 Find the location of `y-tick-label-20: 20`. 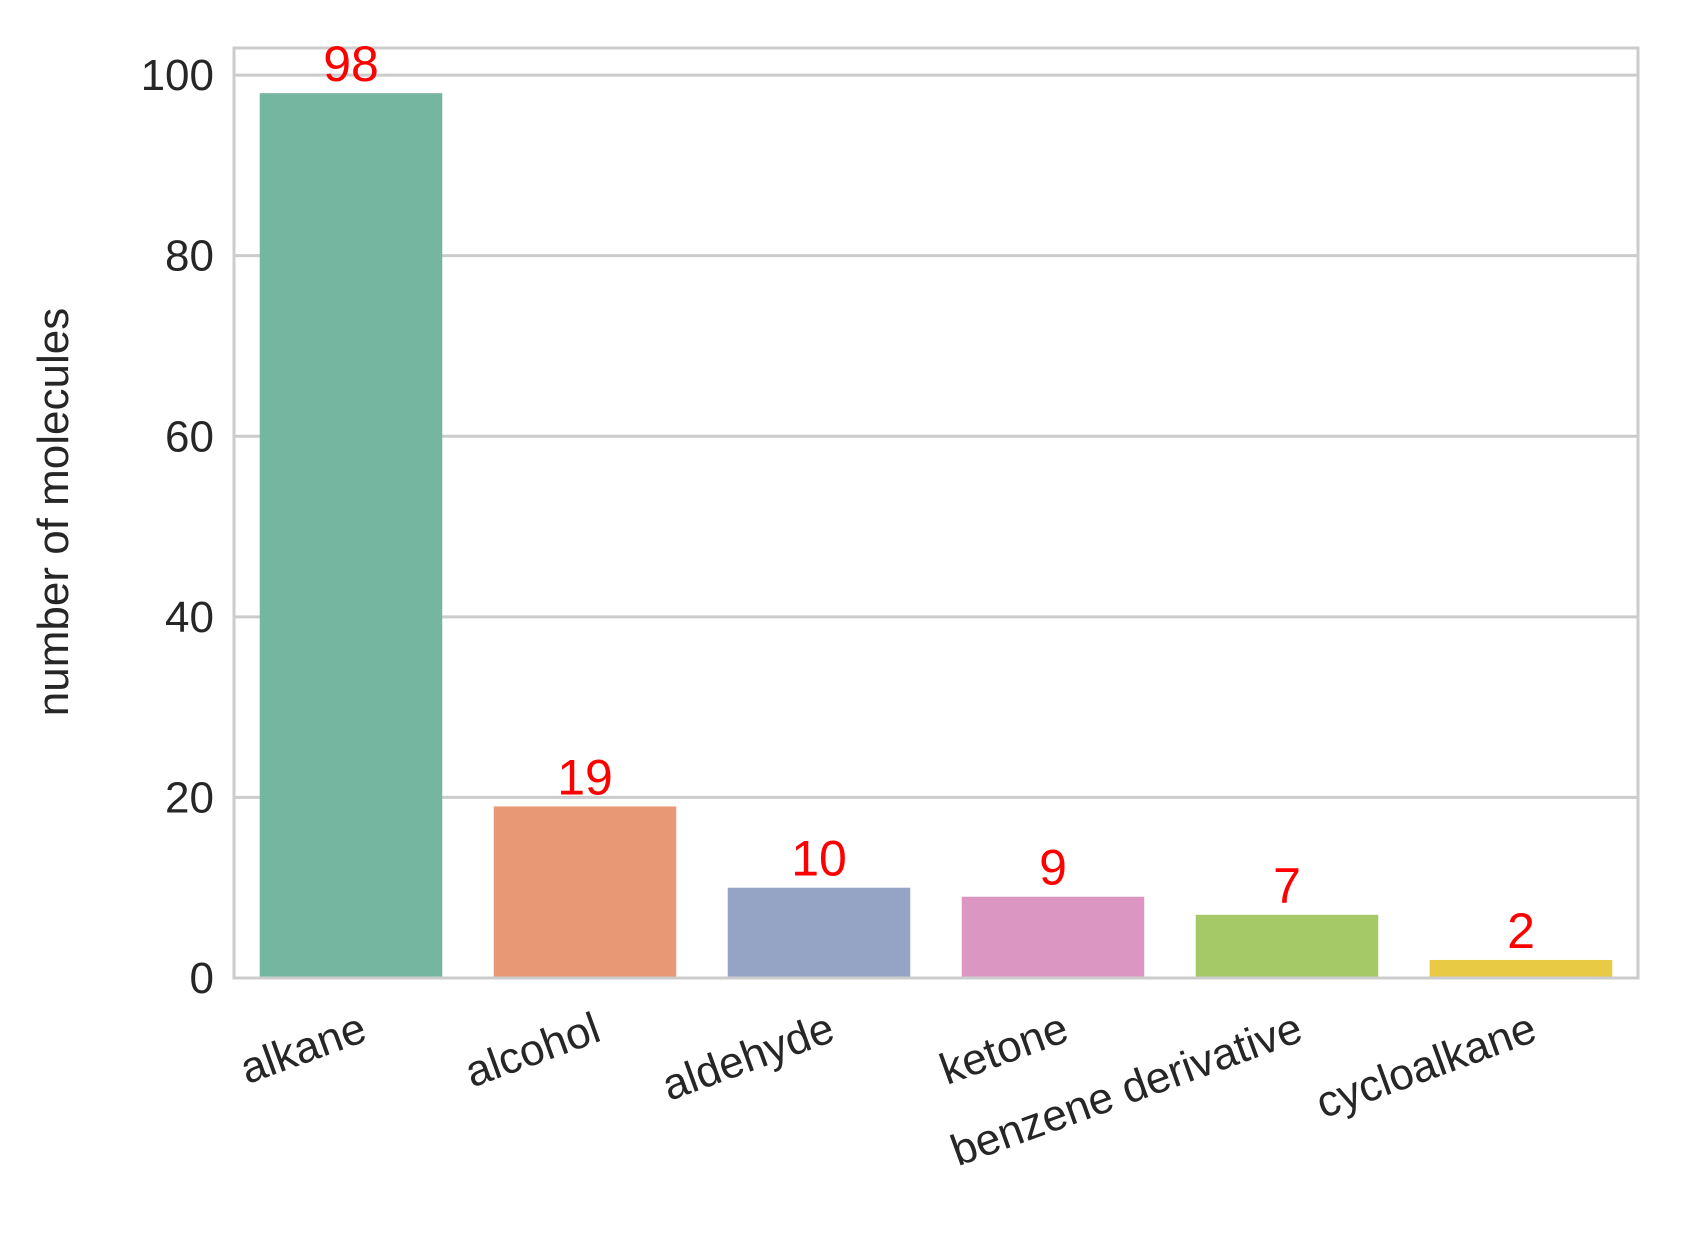

y-tick-label-20: 20 is located at coordinates (189, 797).